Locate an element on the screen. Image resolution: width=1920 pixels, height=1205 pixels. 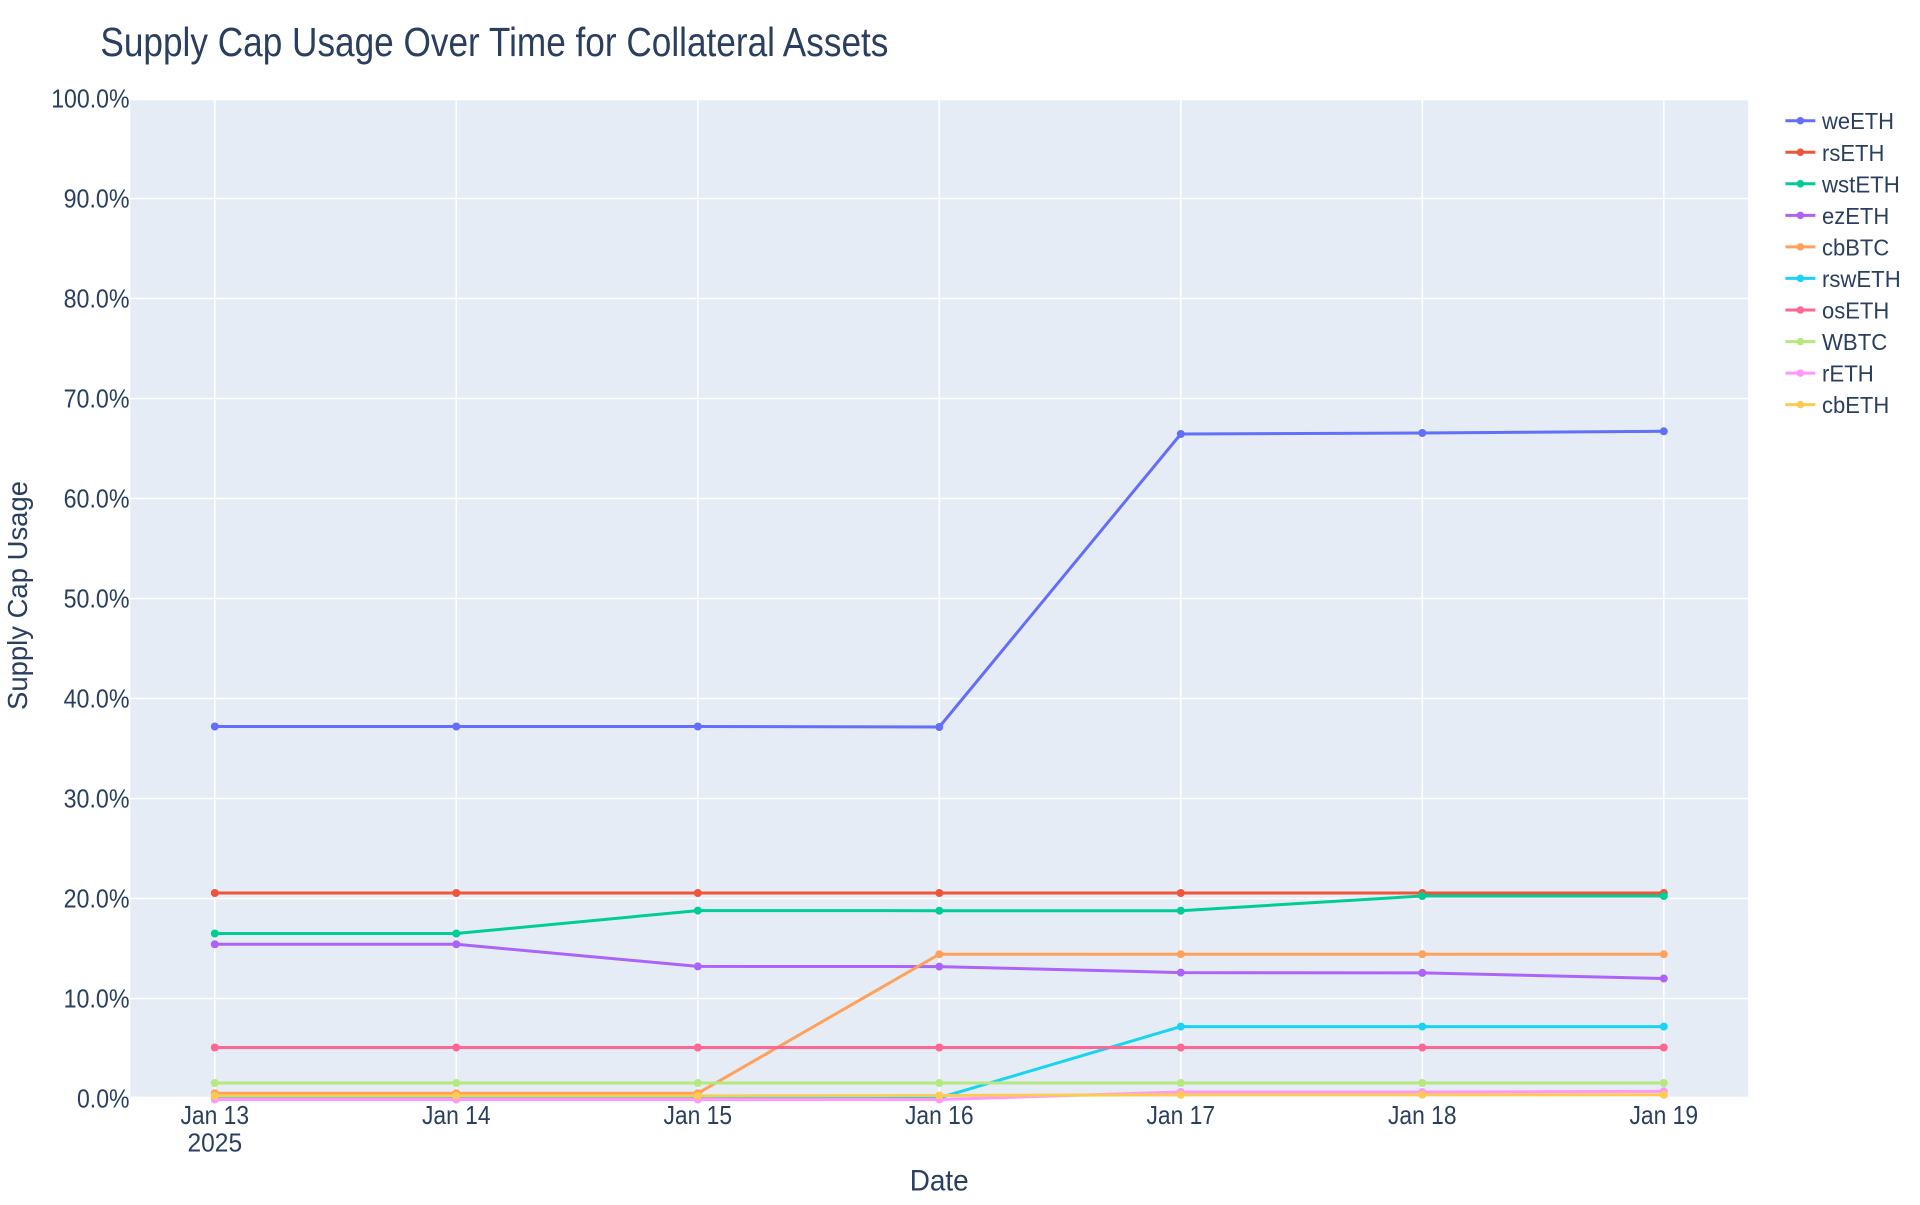
svg-text: Jan 18 is located at coordinates (1422, 1115).